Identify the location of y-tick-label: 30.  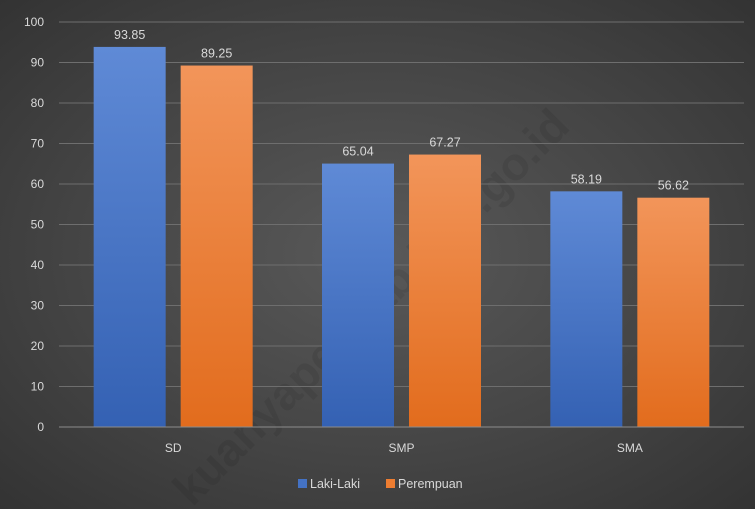
(38, 306).